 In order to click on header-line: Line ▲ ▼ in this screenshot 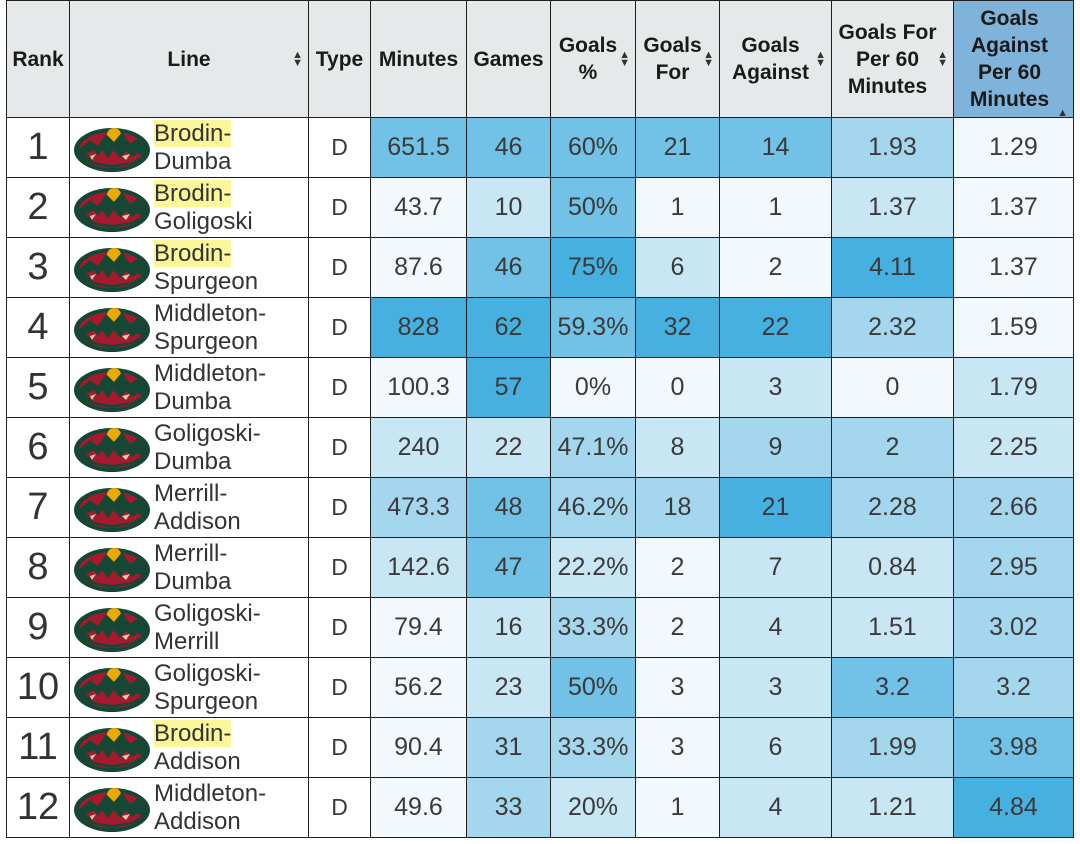, I will do `click(189, 59)`.